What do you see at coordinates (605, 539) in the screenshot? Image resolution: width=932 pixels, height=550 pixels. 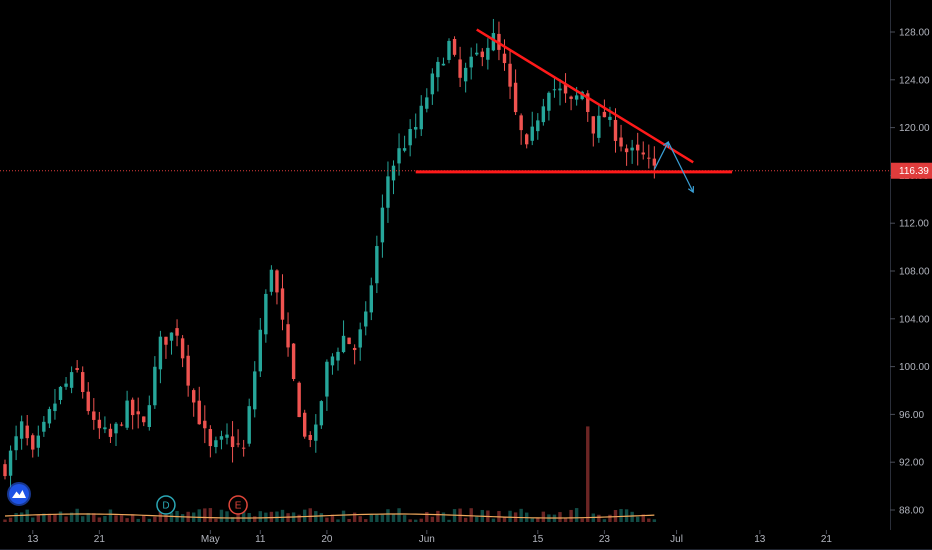 I see `time-tick-label: 23` at bounding box center [605, 539].